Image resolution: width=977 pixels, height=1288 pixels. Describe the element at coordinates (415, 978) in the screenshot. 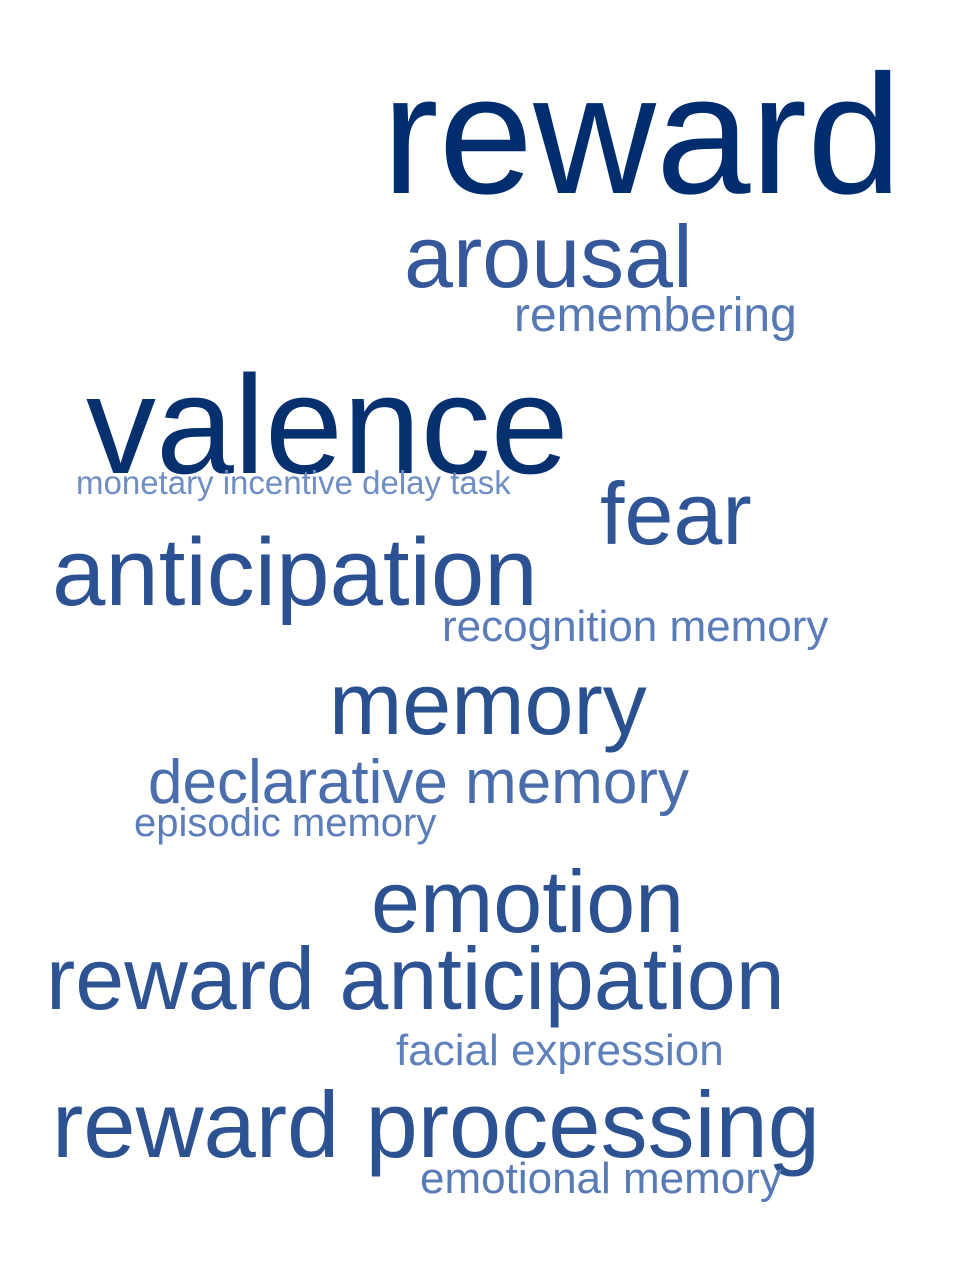

I see `word-reward-anticipation: reward anticipation` at that location.